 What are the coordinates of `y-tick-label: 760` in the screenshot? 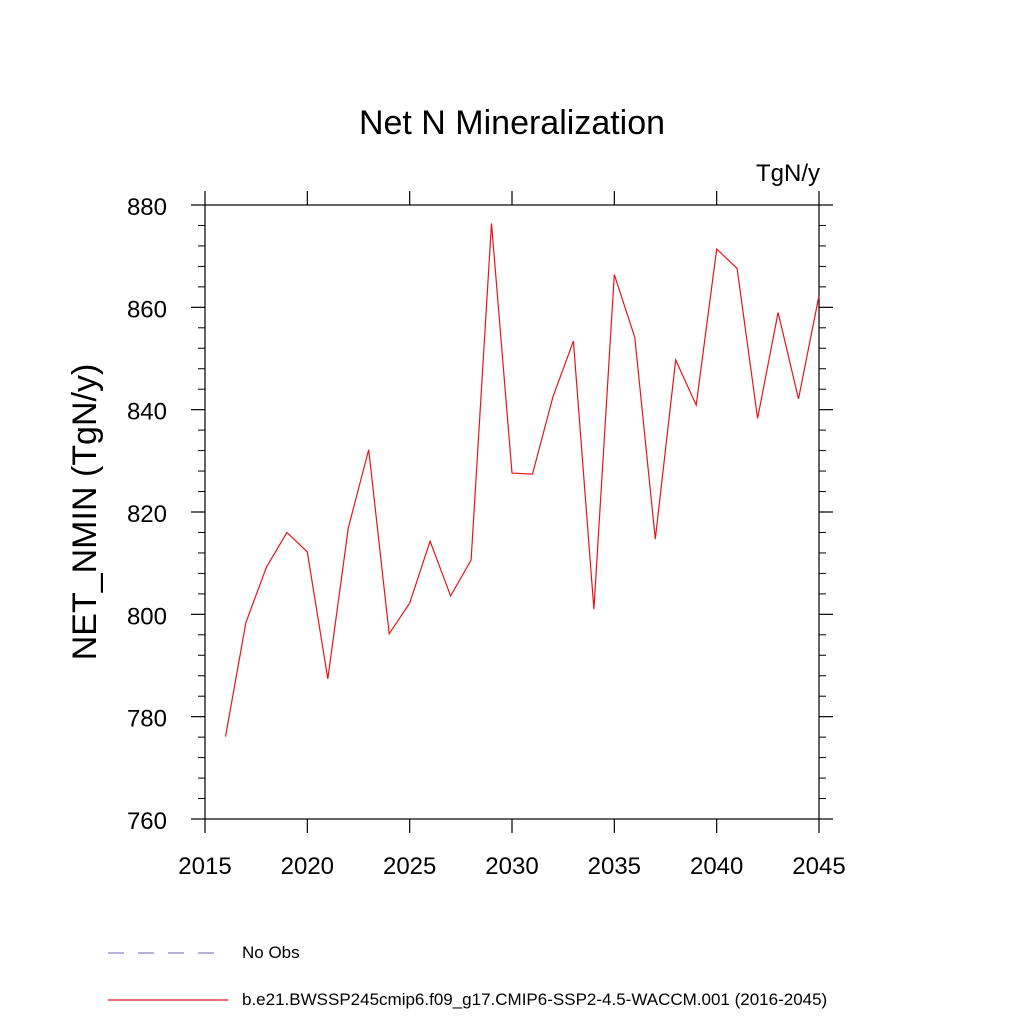 It's located at (147, 821).